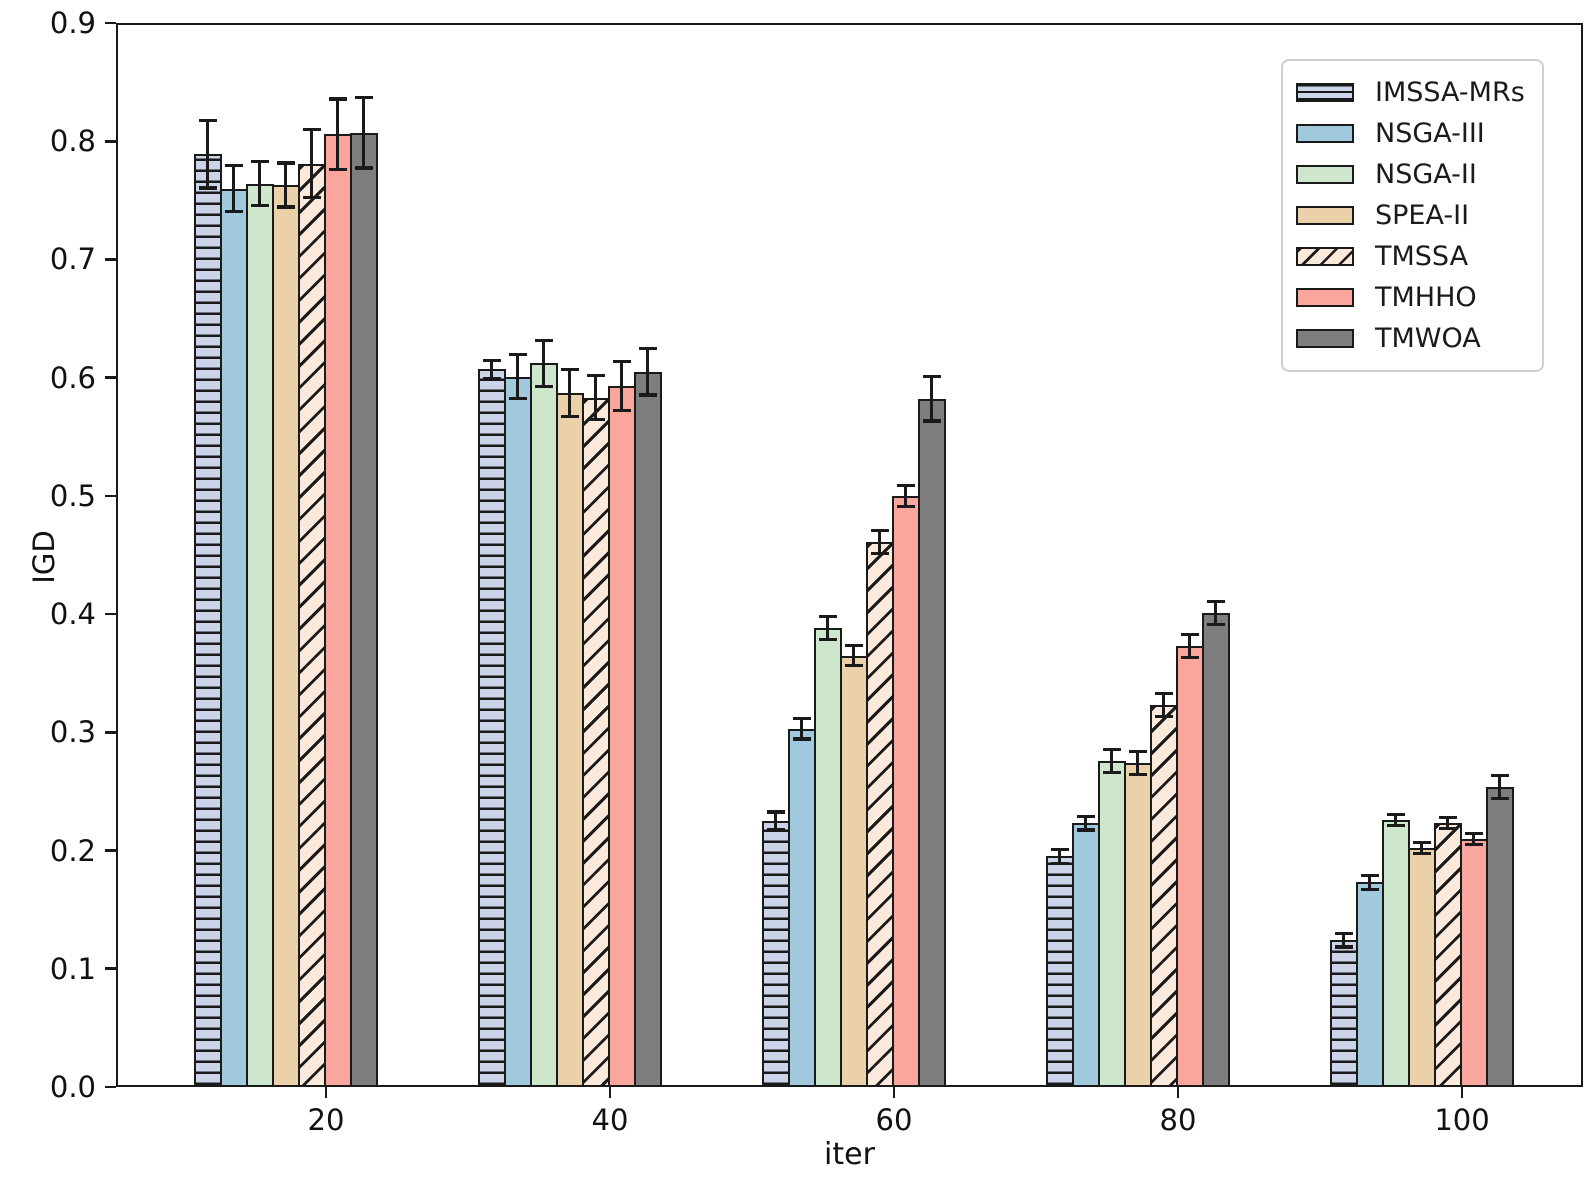  Describe the element at coordinates (621, 736) in the screenshot. I see `bar-TMHHO-iter40` at that location.